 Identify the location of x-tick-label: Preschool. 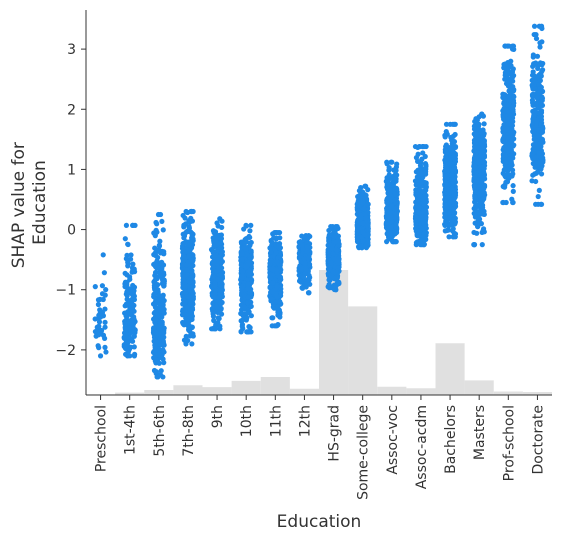
(102, 438).